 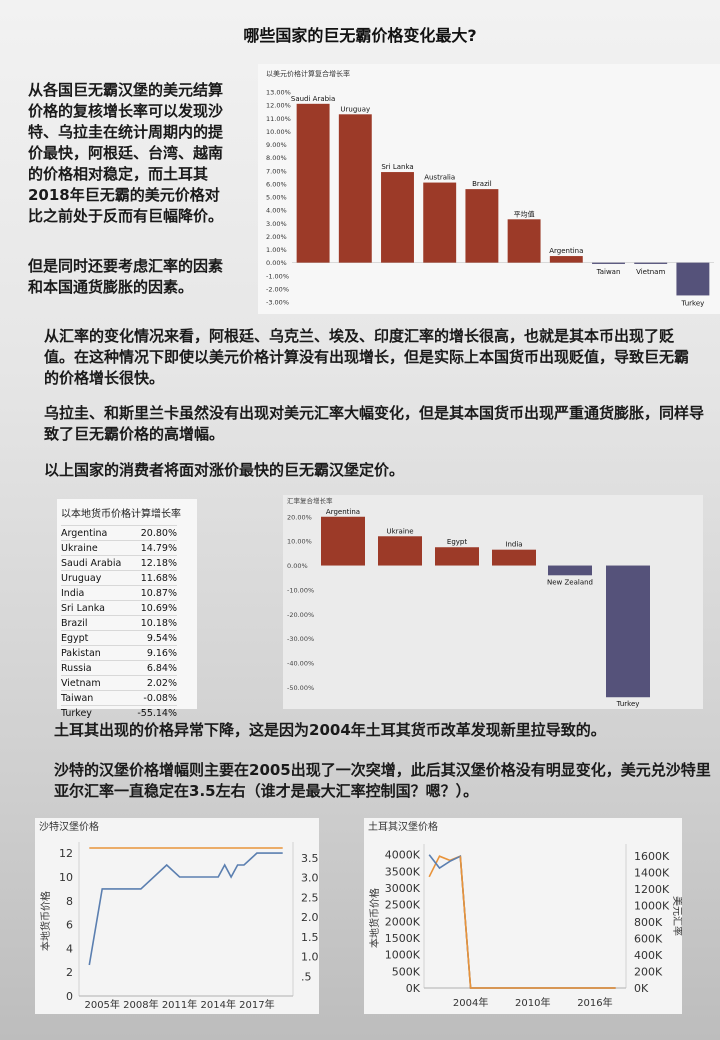 I want to click on y-tick-label: 12, so click(x=66, y=853).